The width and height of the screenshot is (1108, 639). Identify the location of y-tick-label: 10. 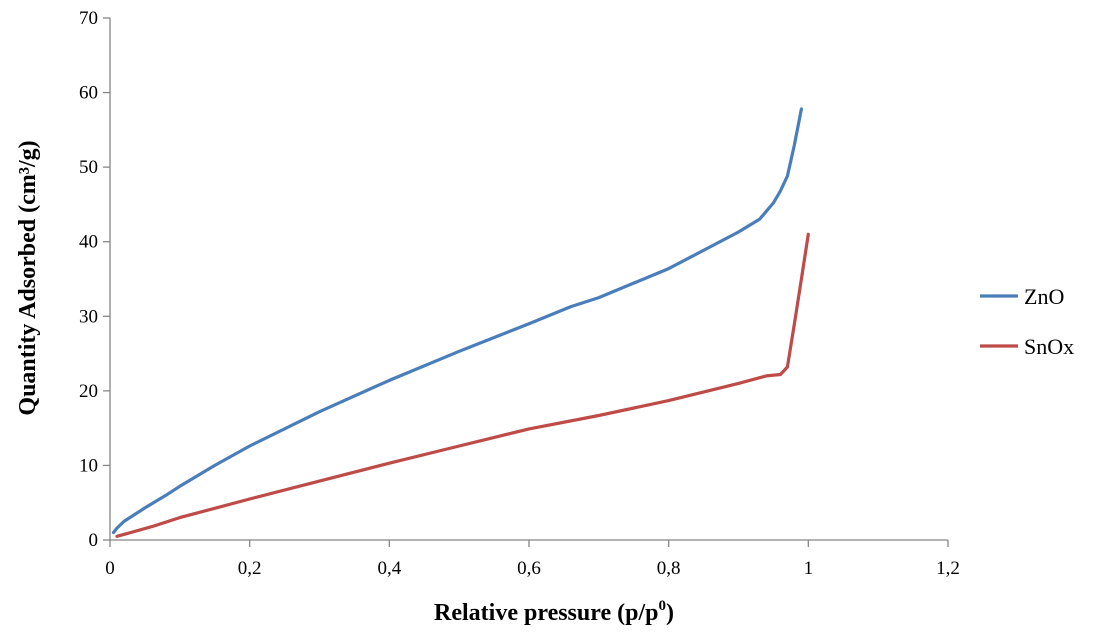
(88, 465).